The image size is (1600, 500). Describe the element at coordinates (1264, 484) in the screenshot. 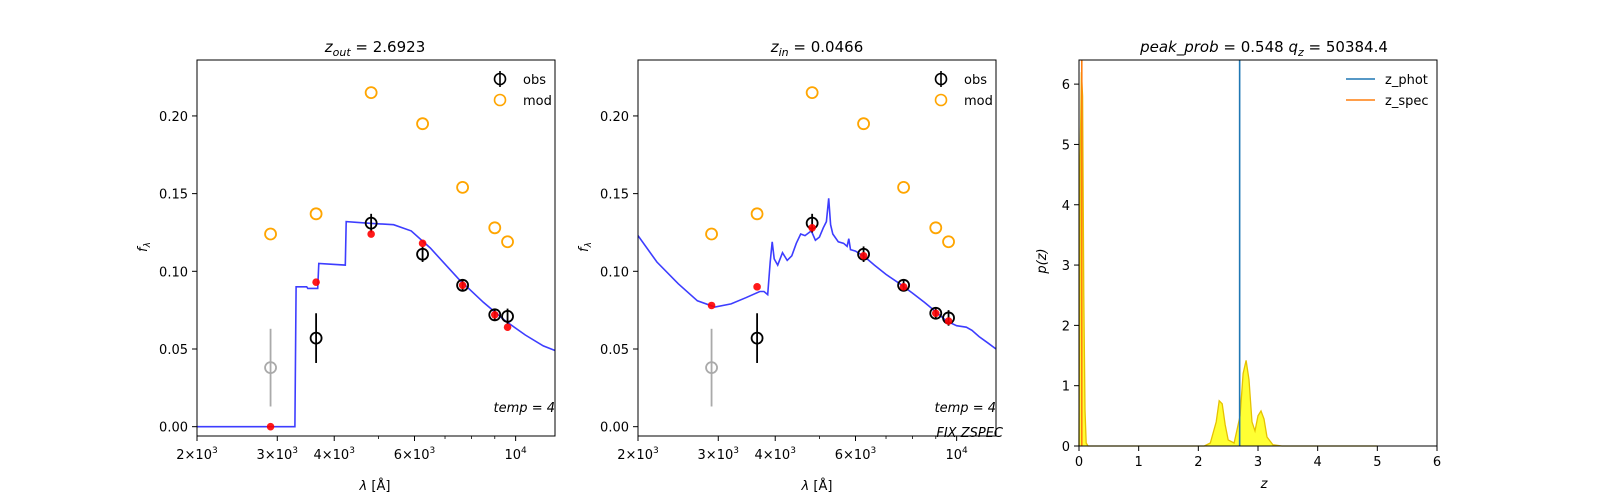

I see `x-axis-label: z` at that location.